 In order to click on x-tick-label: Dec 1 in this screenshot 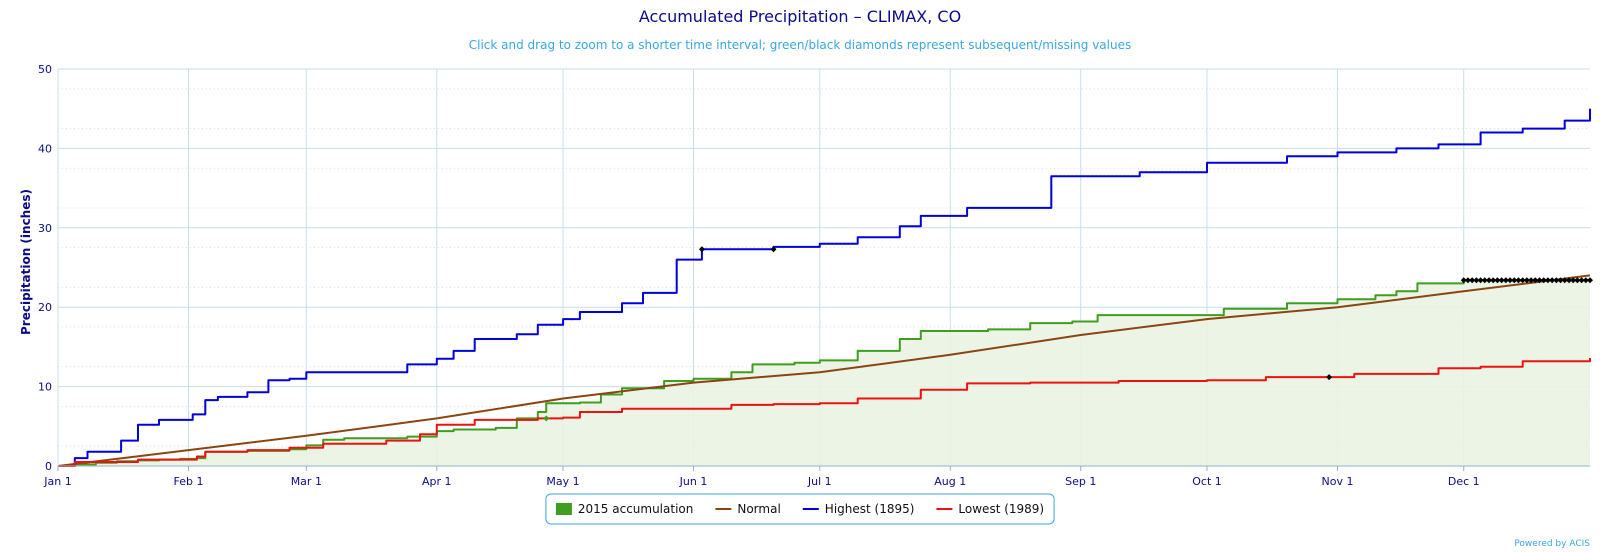, I will do `click(1464, 481)`.